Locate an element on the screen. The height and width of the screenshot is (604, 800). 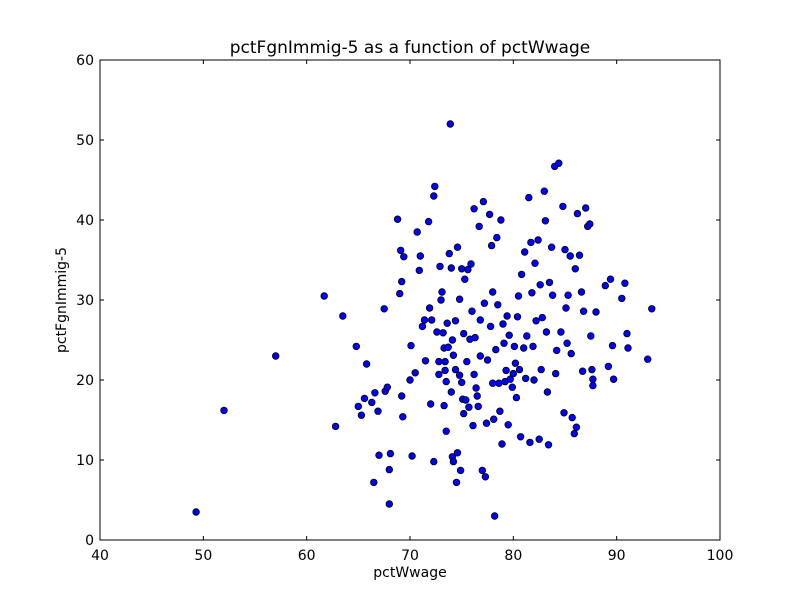
y-tick-label: 10 is located at coordinates (85, 461).